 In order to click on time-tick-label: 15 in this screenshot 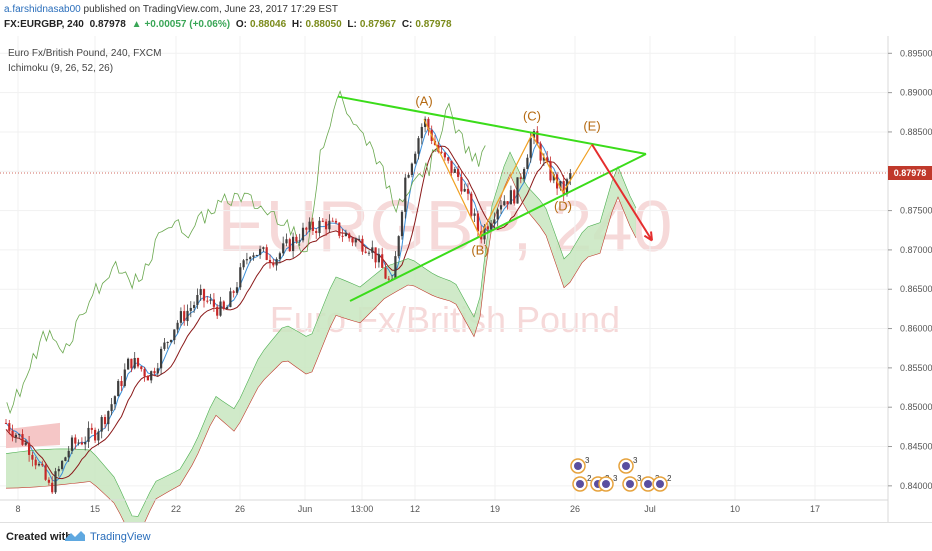, I will do `click(95, 509)`.